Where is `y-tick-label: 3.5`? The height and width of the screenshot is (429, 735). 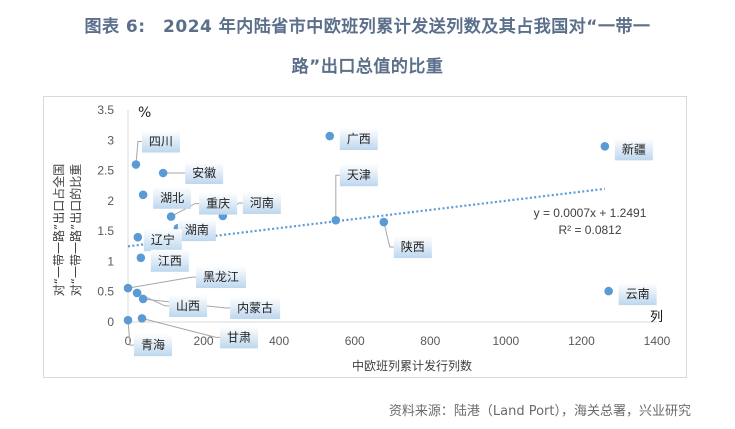 y-tick-label: 3.5 is located at coordinates (105, 110).